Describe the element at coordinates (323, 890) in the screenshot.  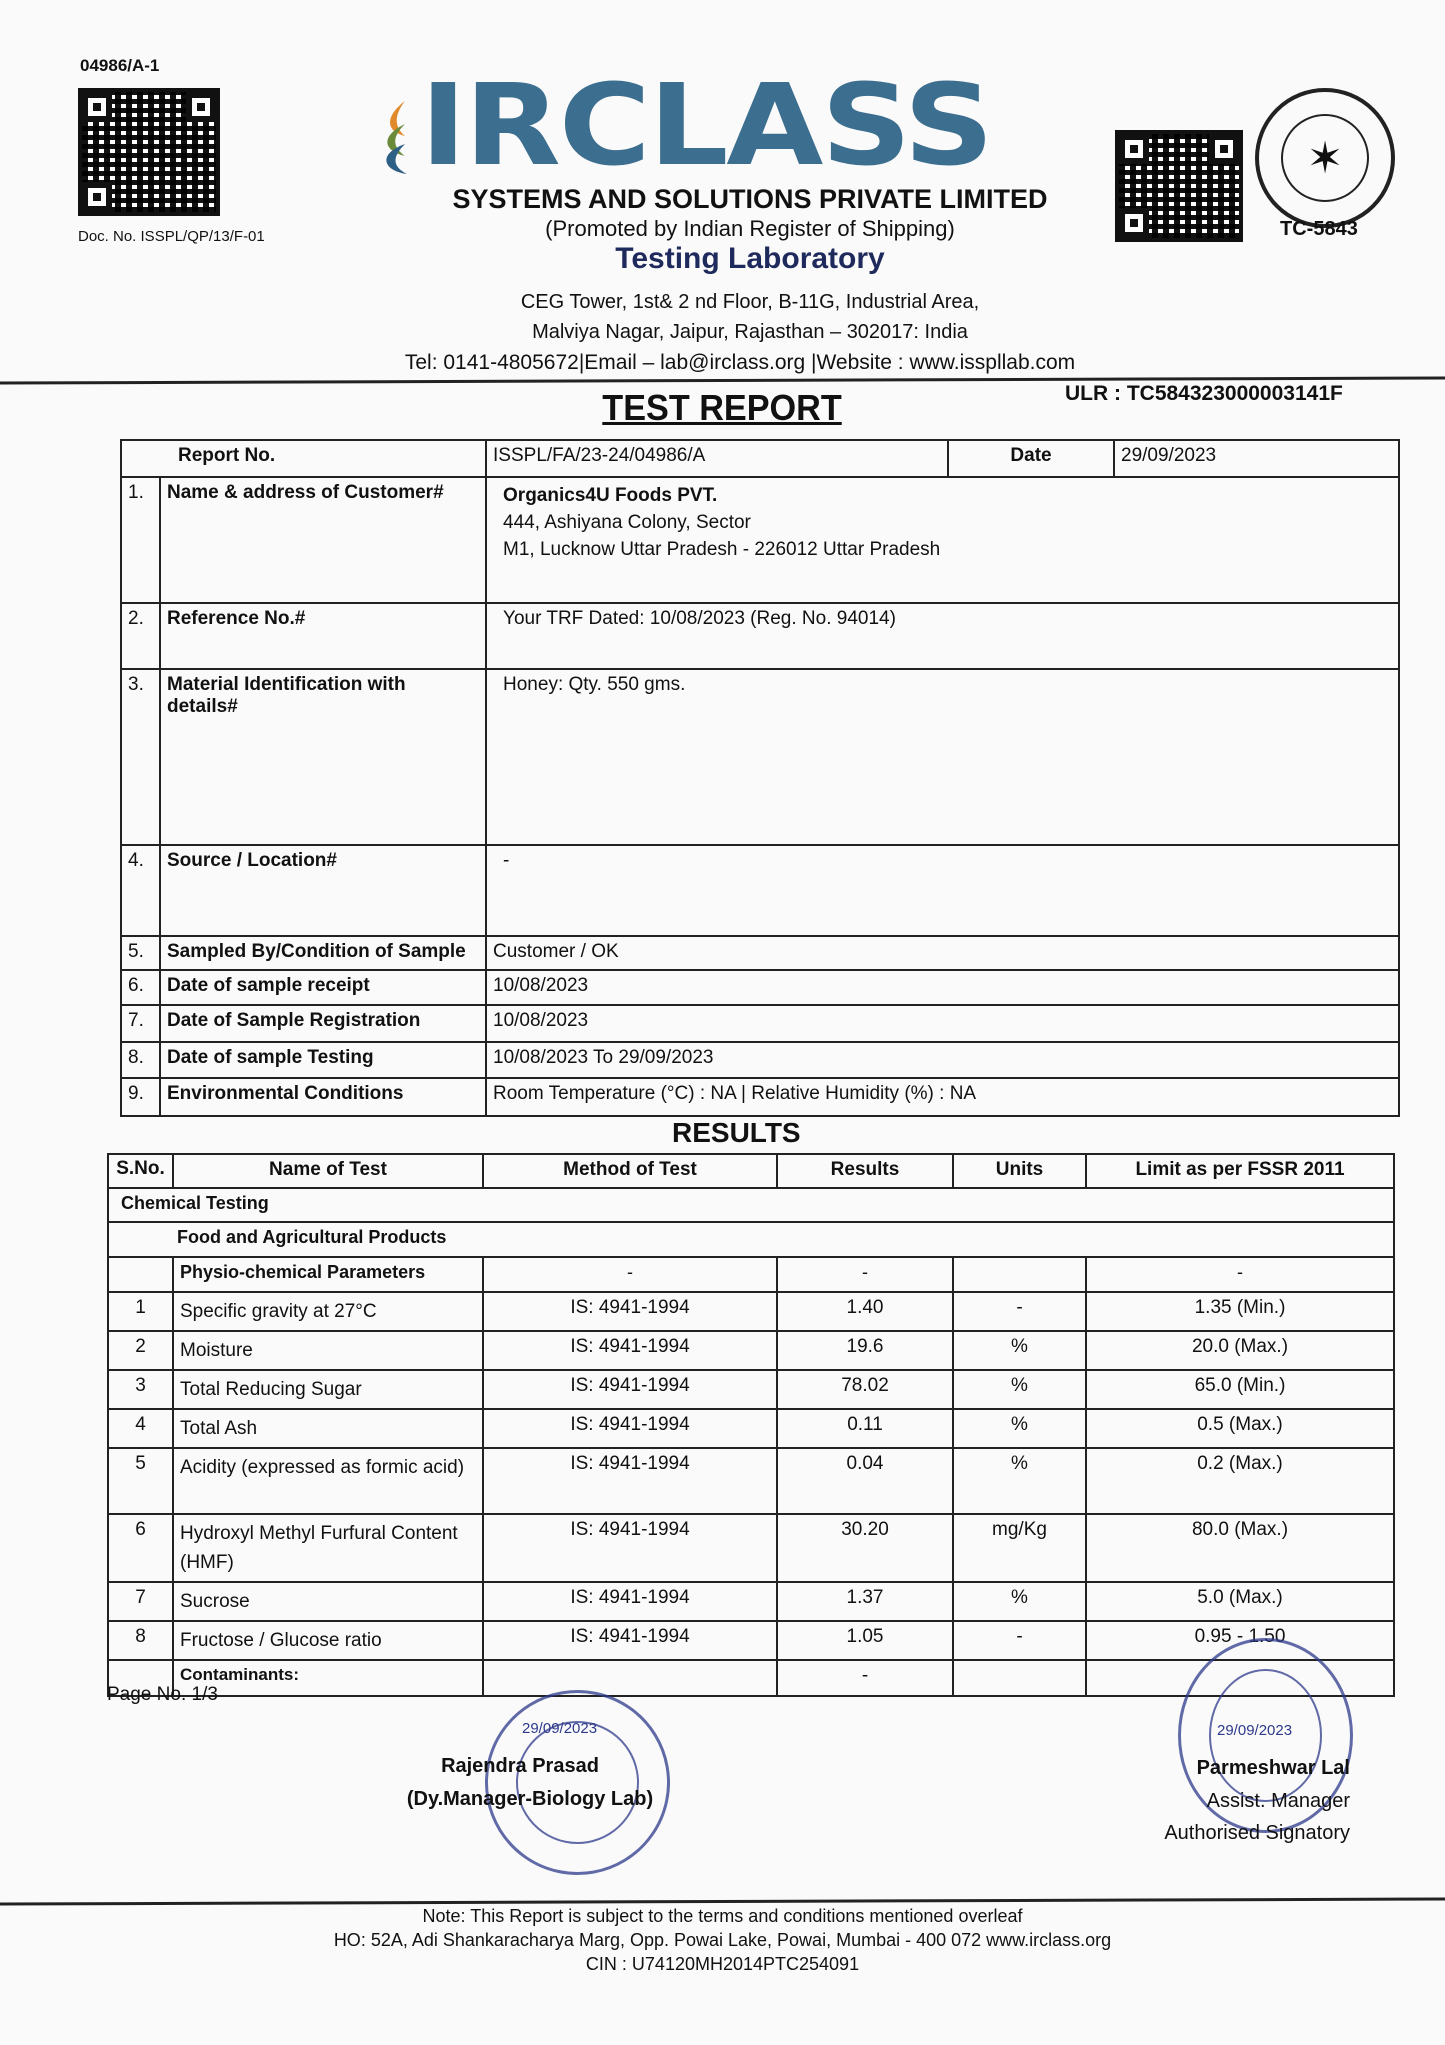
I see `field-label: Source / Location#` at that location.